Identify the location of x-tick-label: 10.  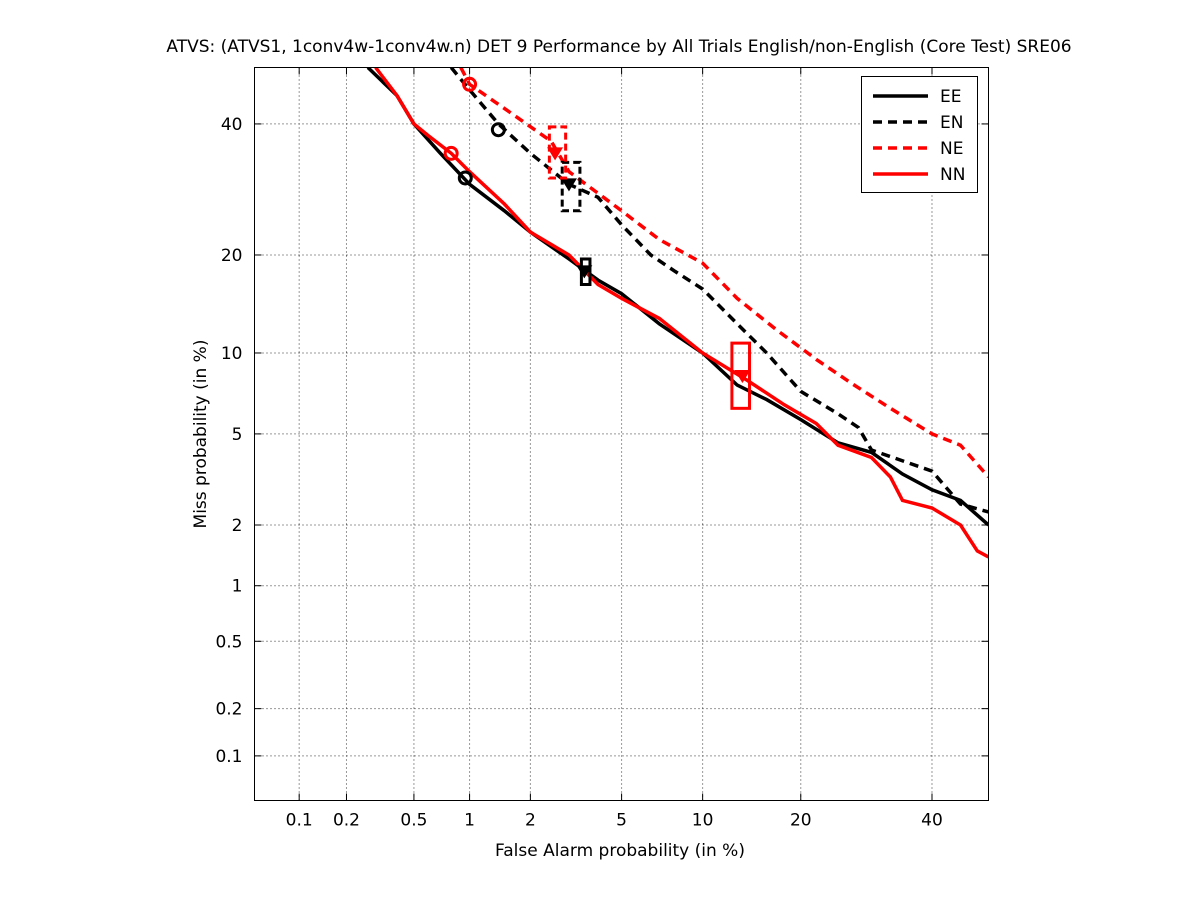
(703, 821).